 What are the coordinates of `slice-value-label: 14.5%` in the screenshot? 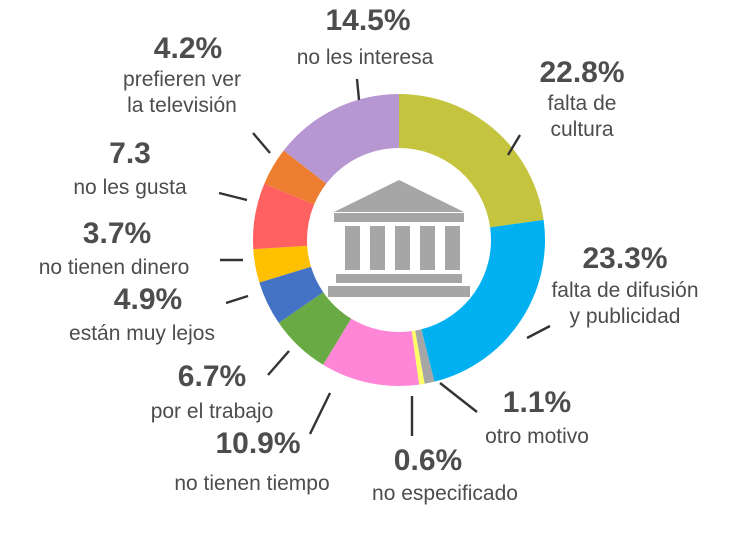 It's located at (367, 20).